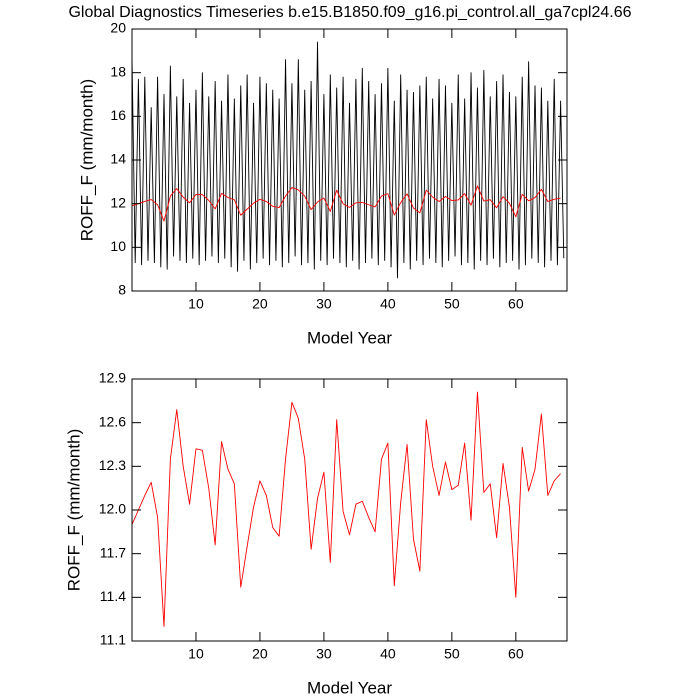  I want to click on y-tick-label: 12.3, so click(112, 465).